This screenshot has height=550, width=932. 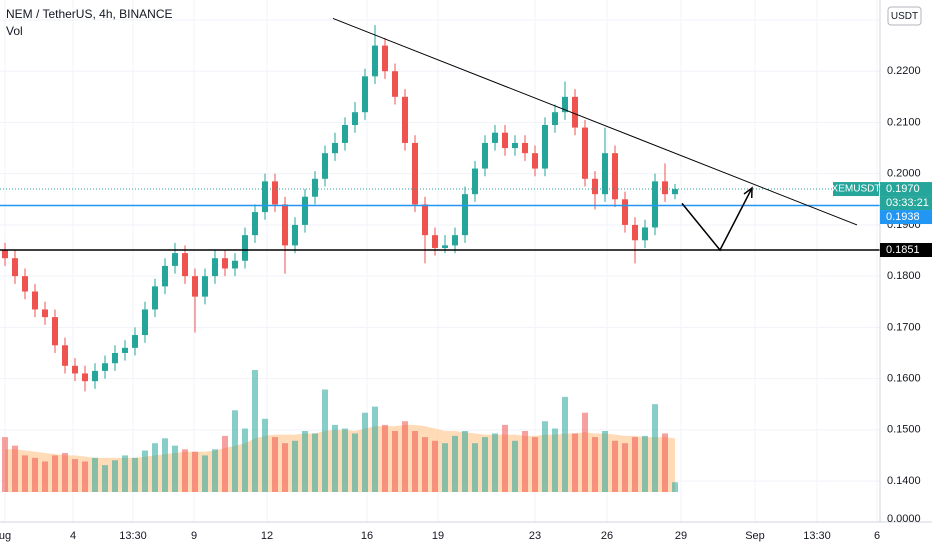 I want to click on price-labels: 0.1970 XEMUSDT 03:33:21 0.1938 0.1851, so click(x=882, y=220).